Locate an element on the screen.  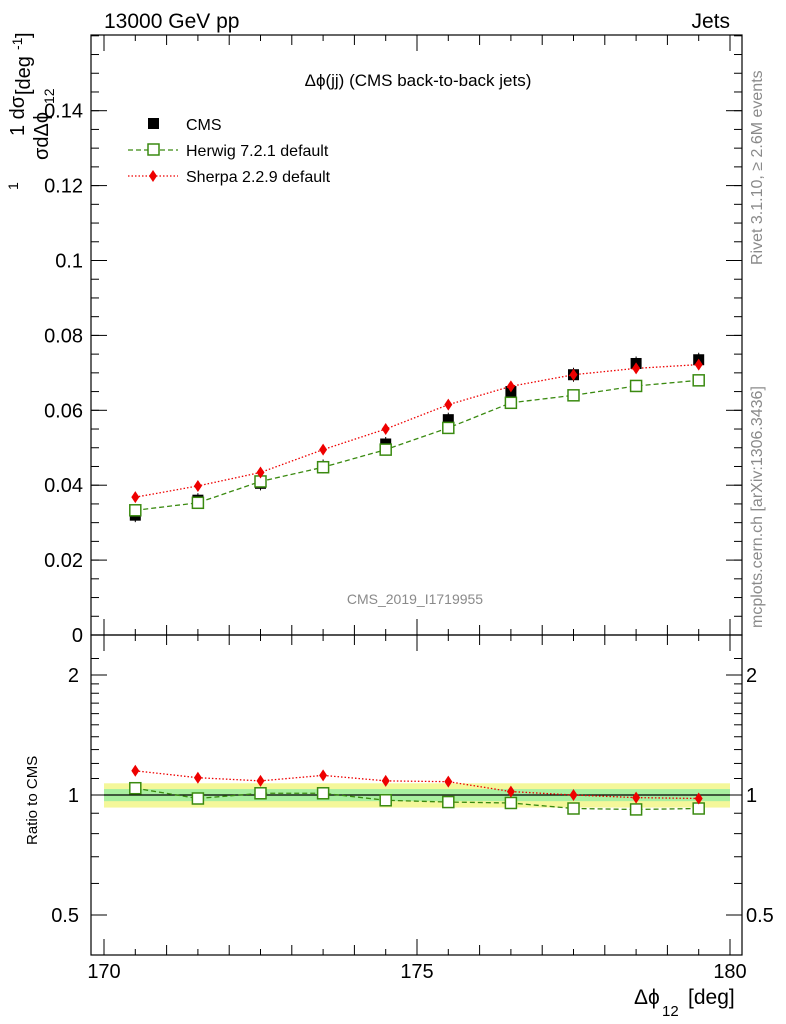
mcplots-reference-text: mcplots.cern.ch [arXiv:1306.3436] is located at coordinates (757, 507).